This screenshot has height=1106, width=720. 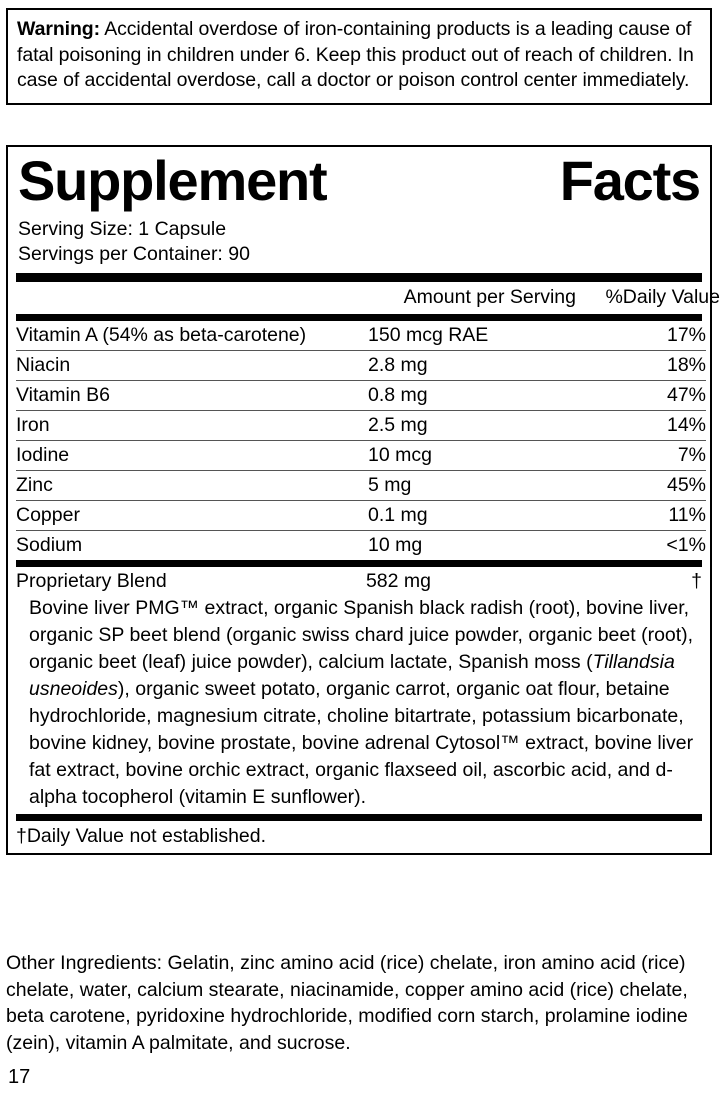 What do you see at coordinates (472, 395) in the screenshot?
I see `nutrient-amount: 0.8 mg` at bounding box center [472, 395].